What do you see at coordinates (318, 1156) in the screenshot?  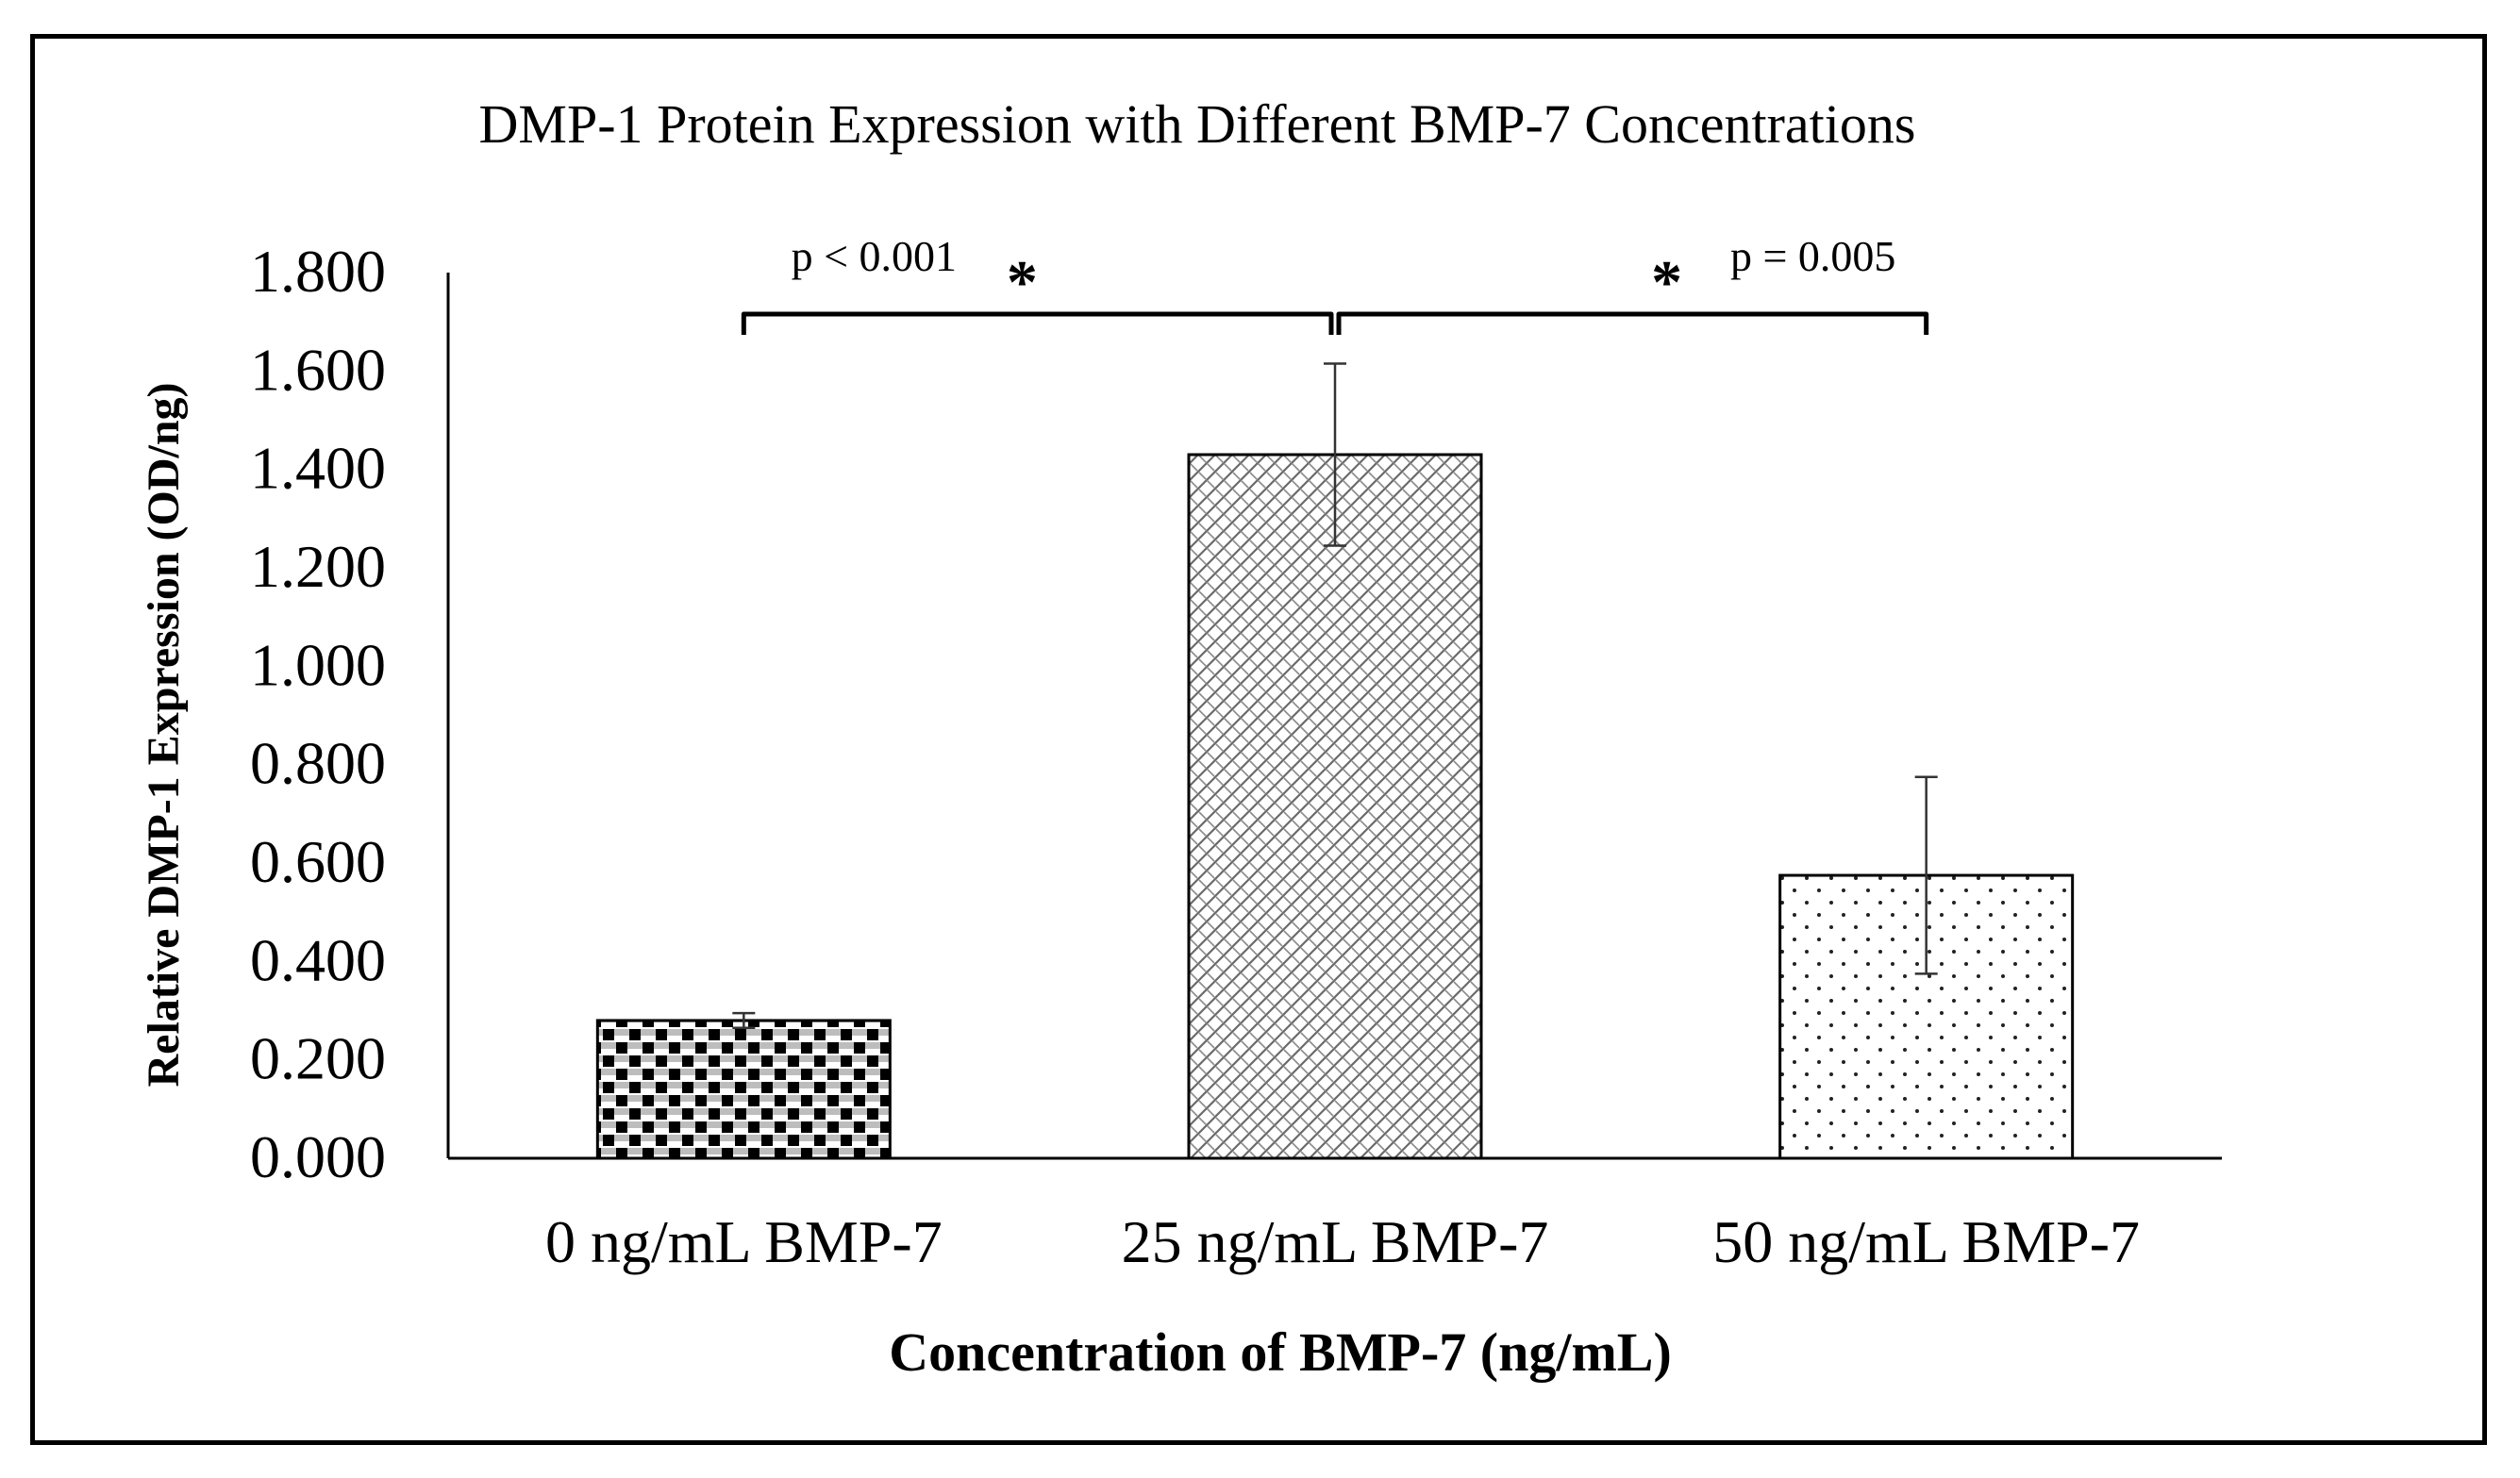 I see `y-tick-label: 0.000` at bounding box center [318, 1156].